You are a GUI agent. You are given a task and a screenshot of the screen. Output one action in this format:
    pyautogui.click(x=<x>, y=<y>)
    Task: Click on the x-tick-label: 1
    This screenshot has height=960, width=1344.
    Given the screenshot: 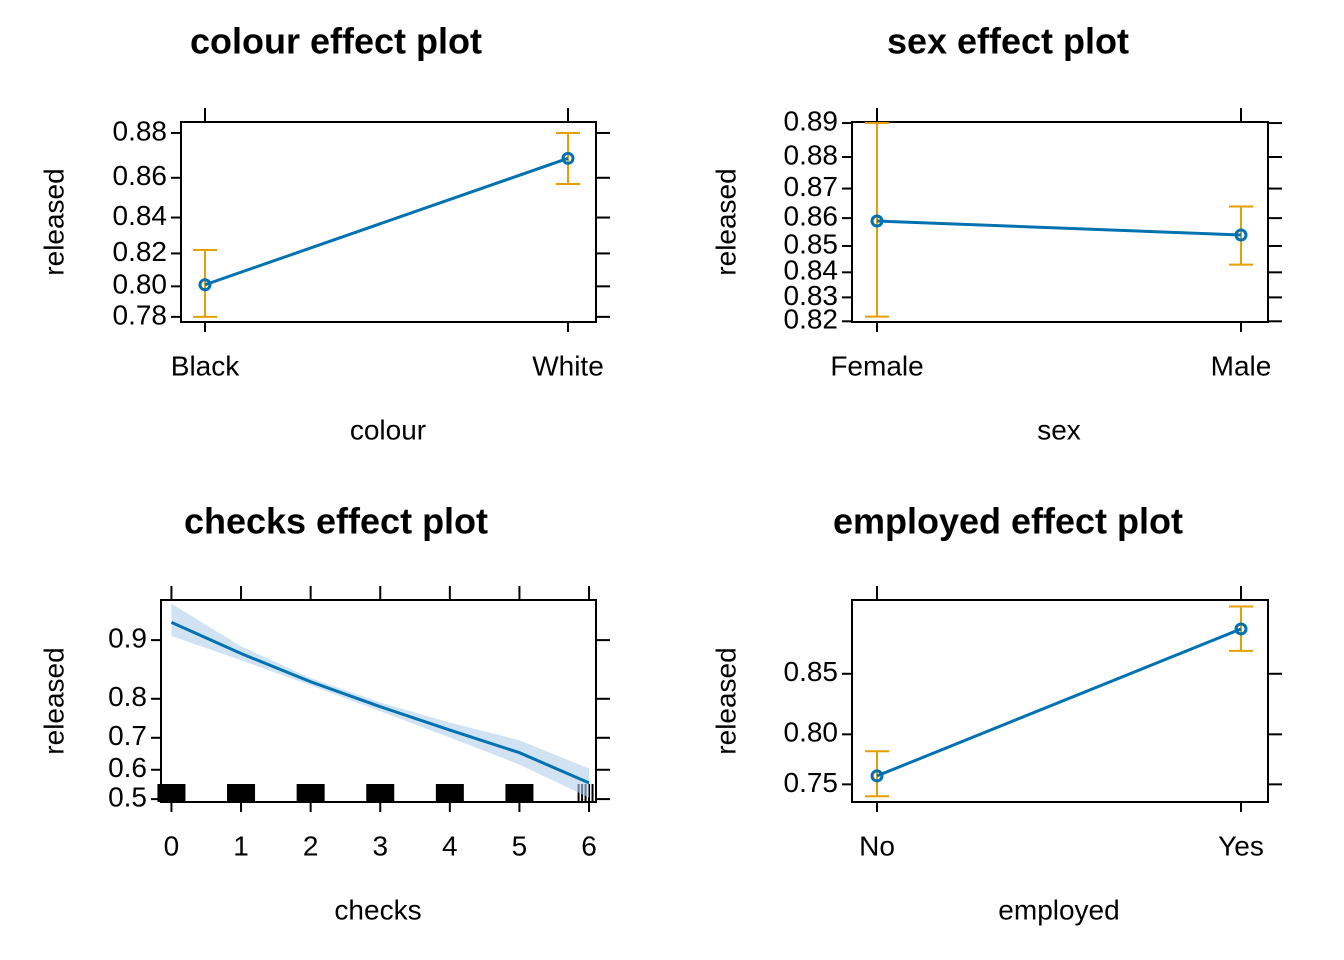 What is the action you would take?
    pyautogui.click(x=241, y=845)
    